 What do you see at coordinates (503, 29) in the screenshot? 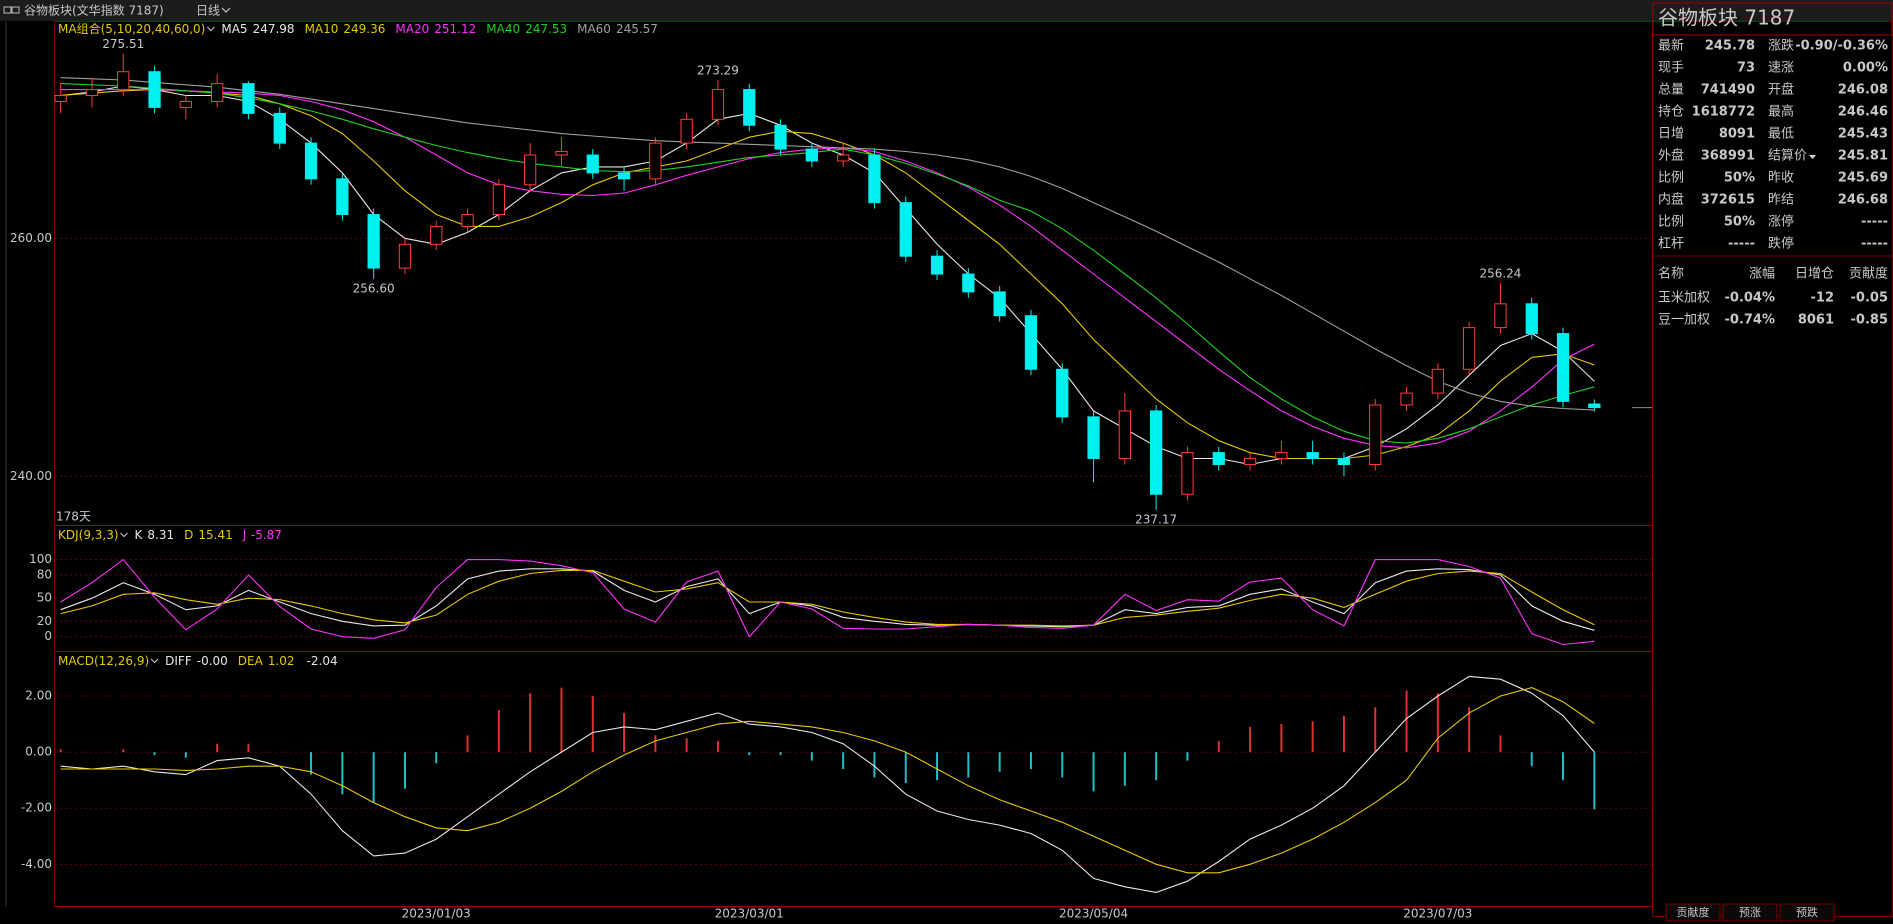
I see `legend-name: MA40` at bounding box center [503, 29].